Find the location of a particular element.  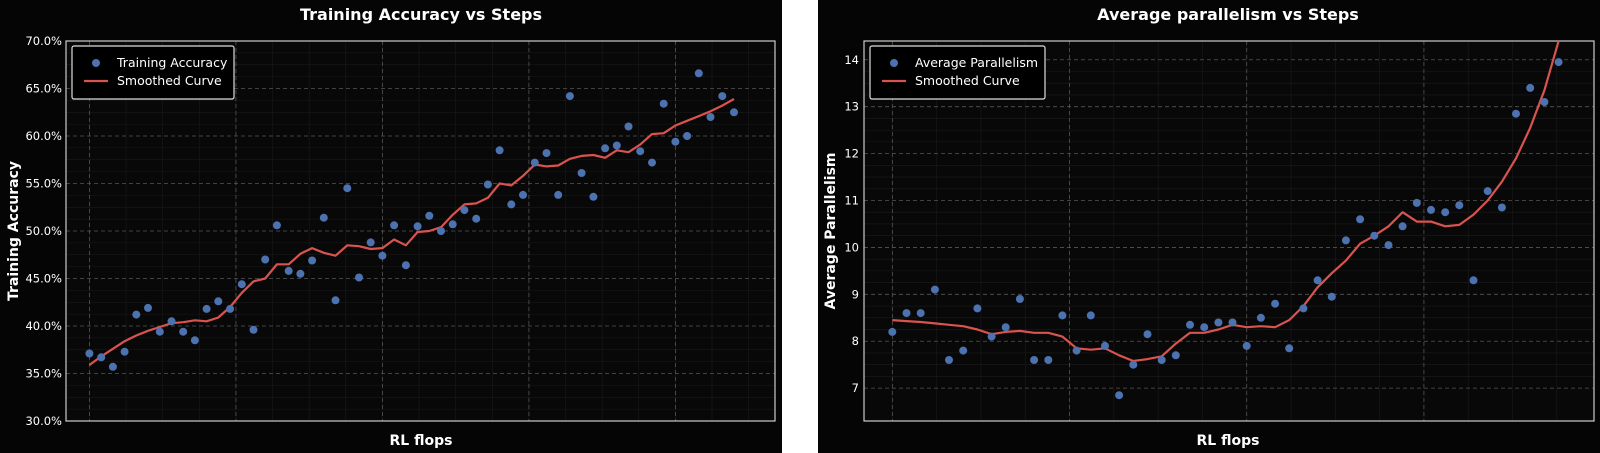

chart-title: Training Accuracy vs Steps is located at coordinates (421, 14).